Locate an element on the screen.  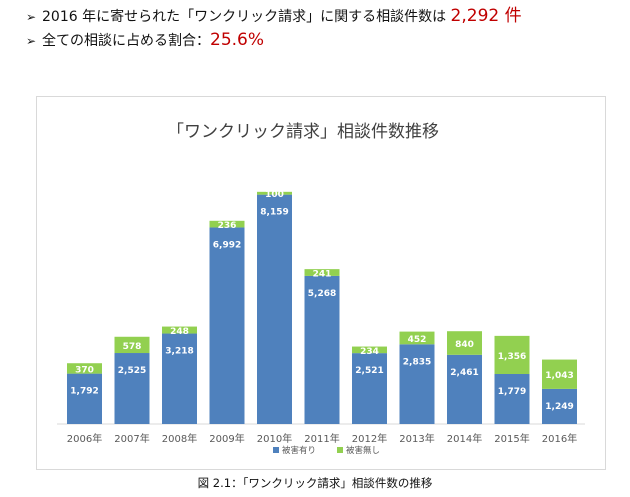
data-label-damage-2008年: 3,218 is located at coordinates (179, 352).